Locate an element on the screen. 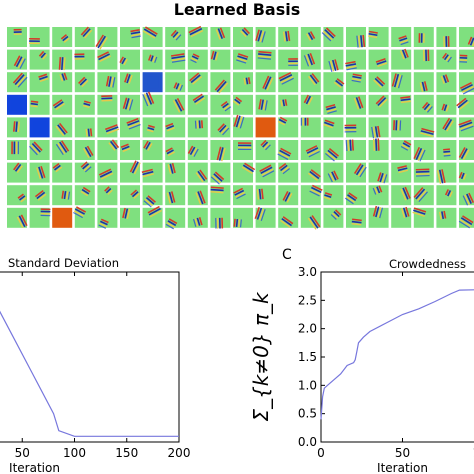  plot-frame is located at coordinates (90, 357).